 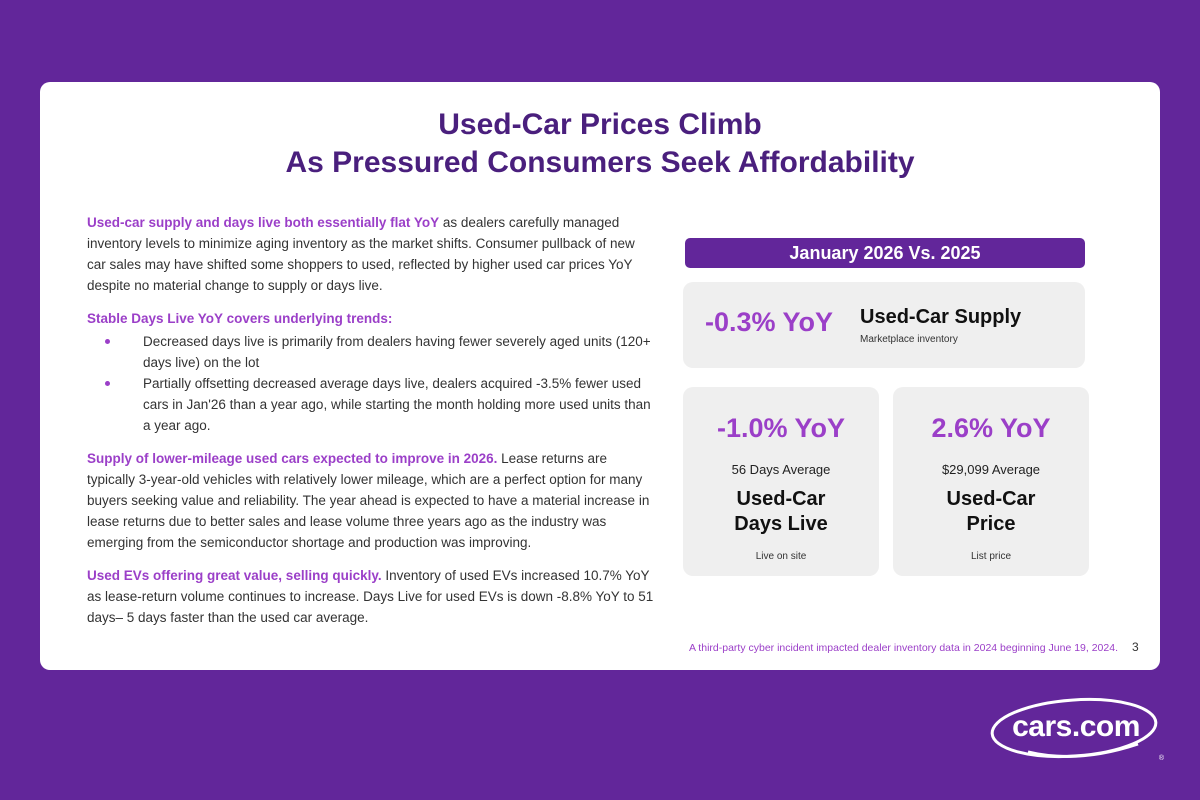 What do you see at coordinates (781, 524) in the screenshot?
I see `days-live-label-line-2: Days Live` at bounding box center [781, 524].